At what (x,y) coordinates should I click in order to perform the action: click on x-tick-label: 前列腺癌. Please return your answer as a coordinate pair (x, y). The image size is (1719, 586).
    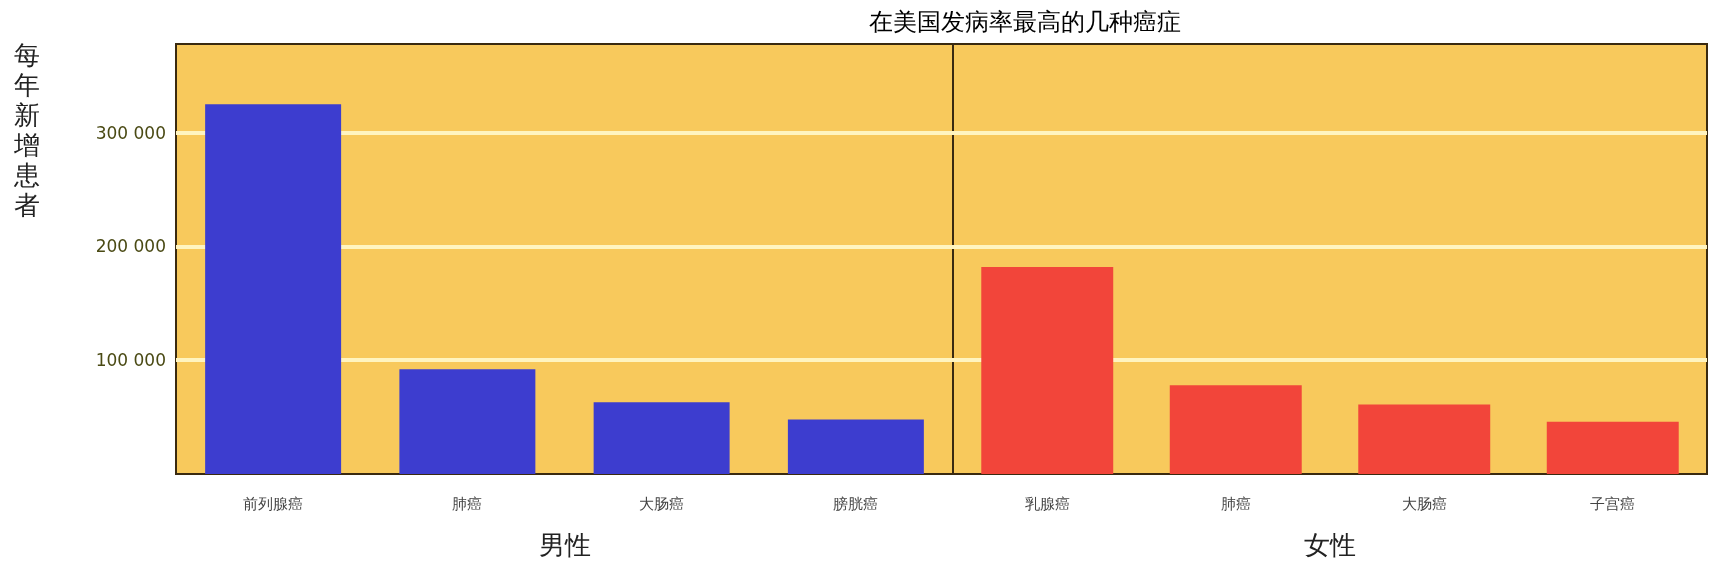
    Looking at the image, I should click on (273, 503).